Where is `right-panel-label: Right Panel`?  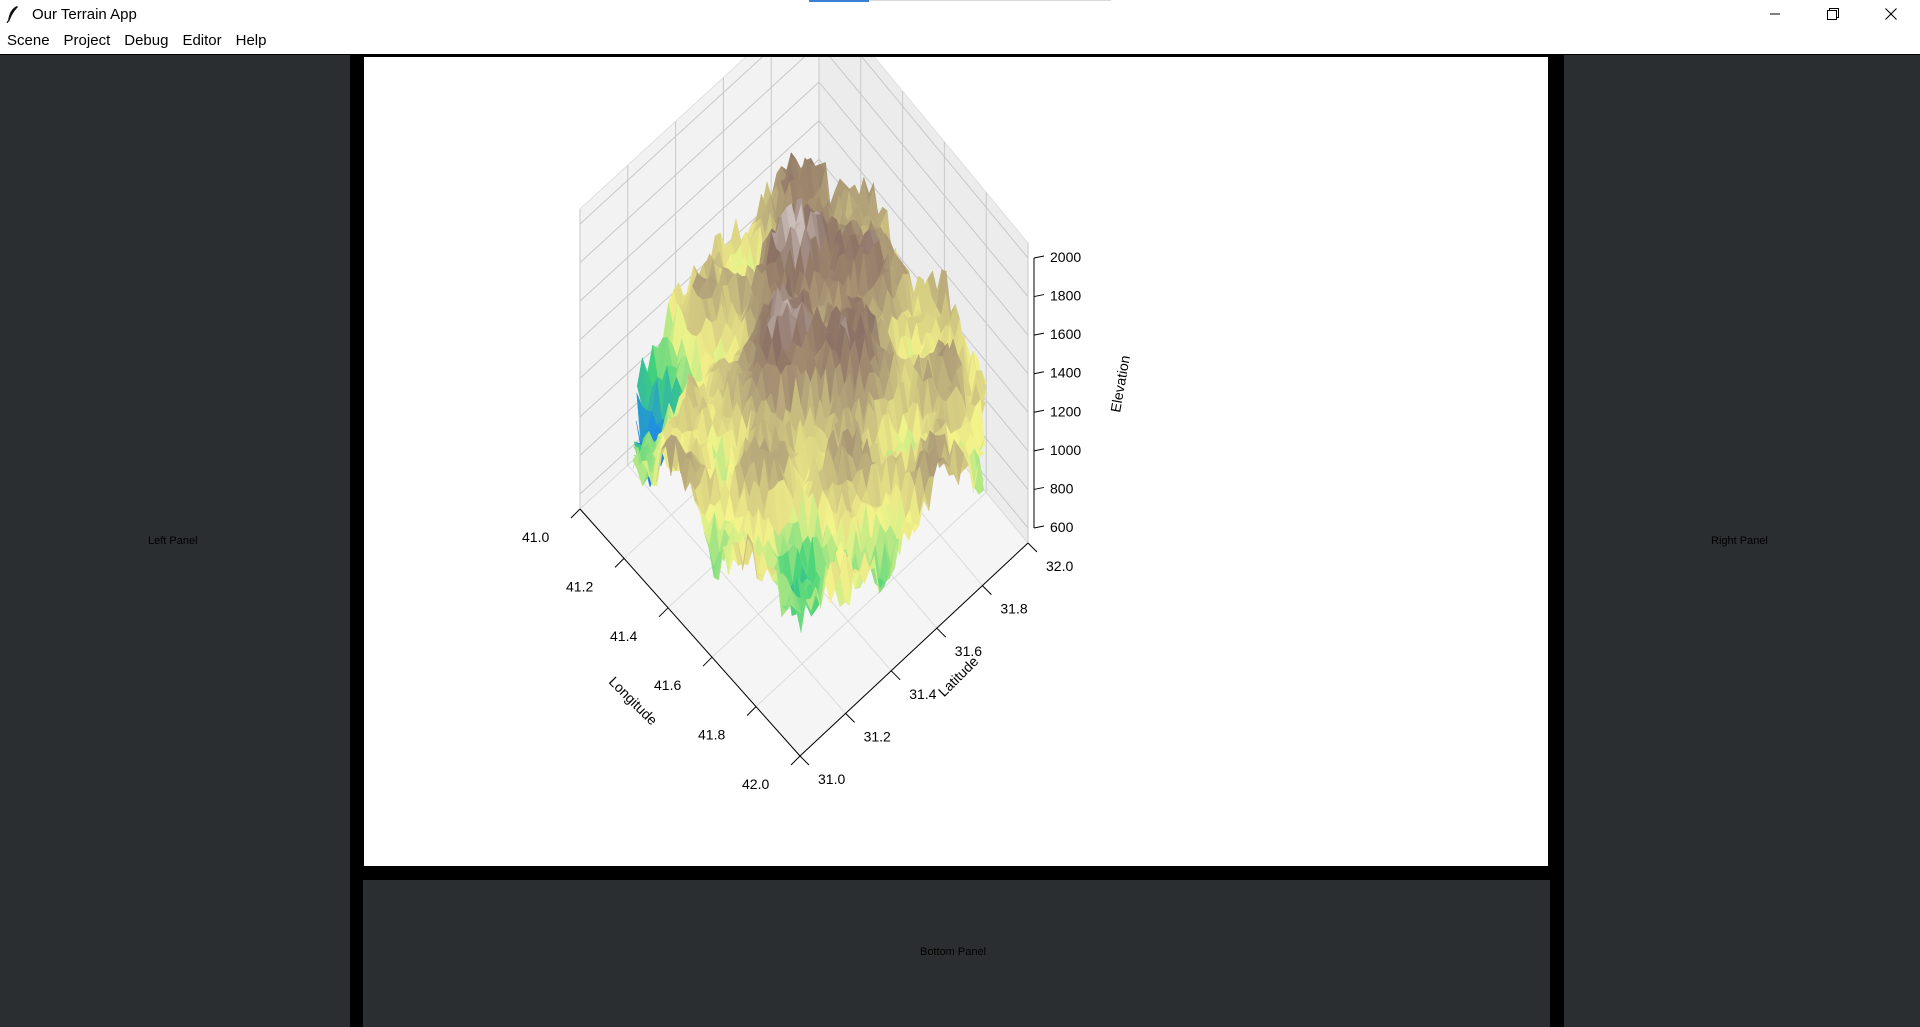
right-panel-label: Right Panel is located at coordinates (1739, 541).